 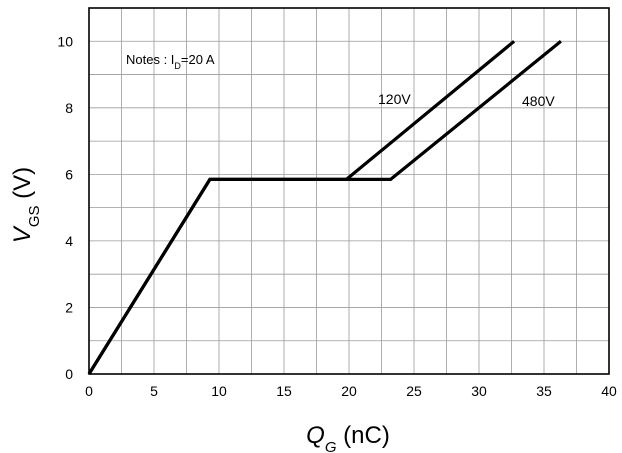 What do you see at coordinates (170, 61) in the screenshot?
I see `note-annotation: Notes : ID=20 A` at bounding box center [170, 61].